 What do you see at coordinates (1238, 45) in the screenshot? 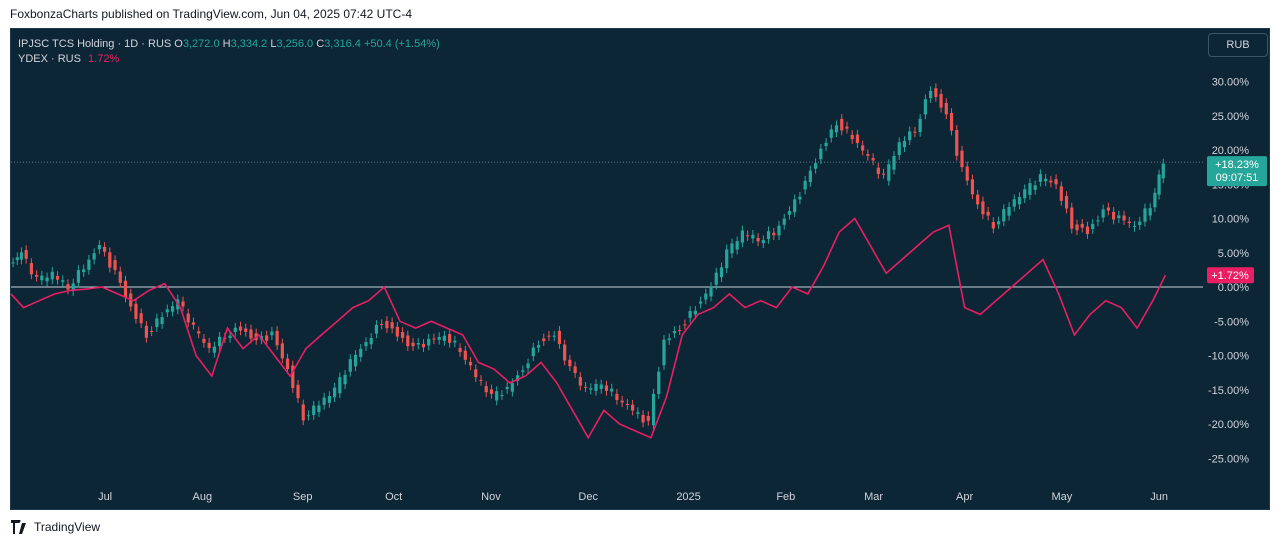
I see `currency-button: RUB` at bounding box center [1238, 45].